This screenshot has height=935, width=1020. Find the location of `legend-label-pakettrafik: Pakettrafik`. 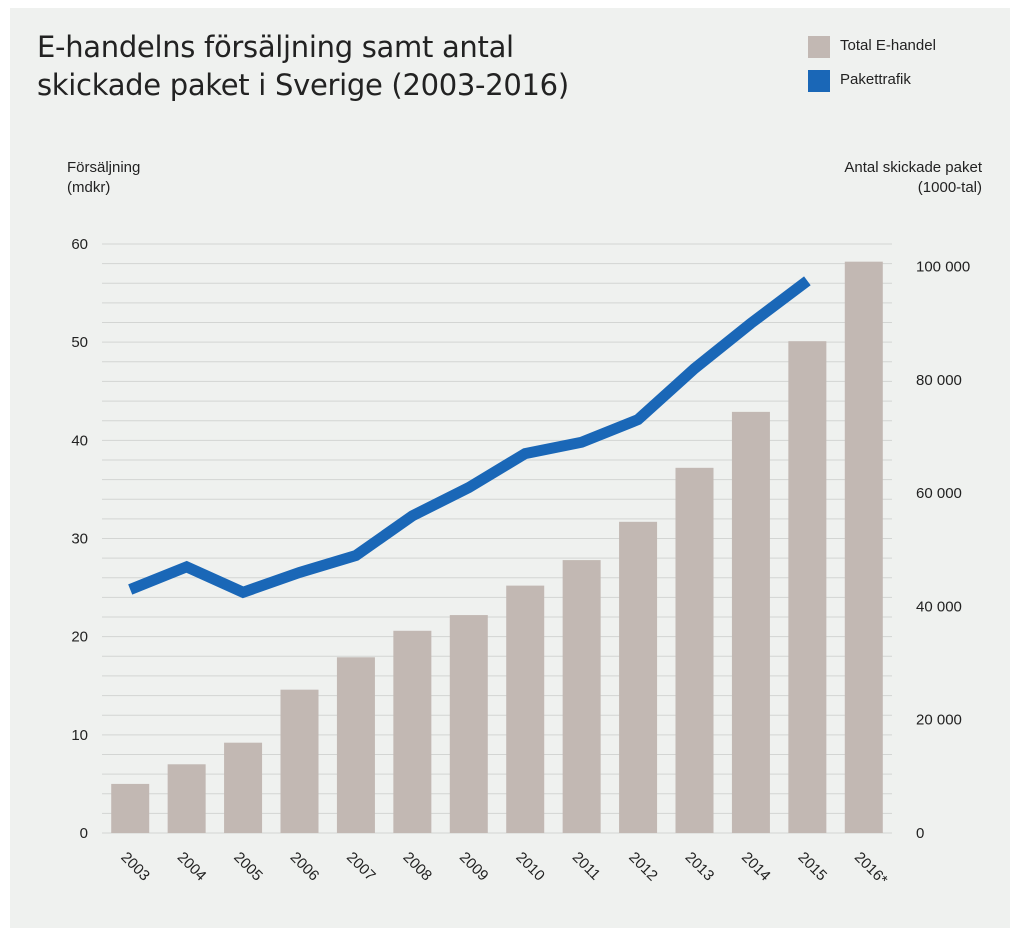

legend-label-pakettrafik: Pakettrafik is located at coordinates (875, 79).